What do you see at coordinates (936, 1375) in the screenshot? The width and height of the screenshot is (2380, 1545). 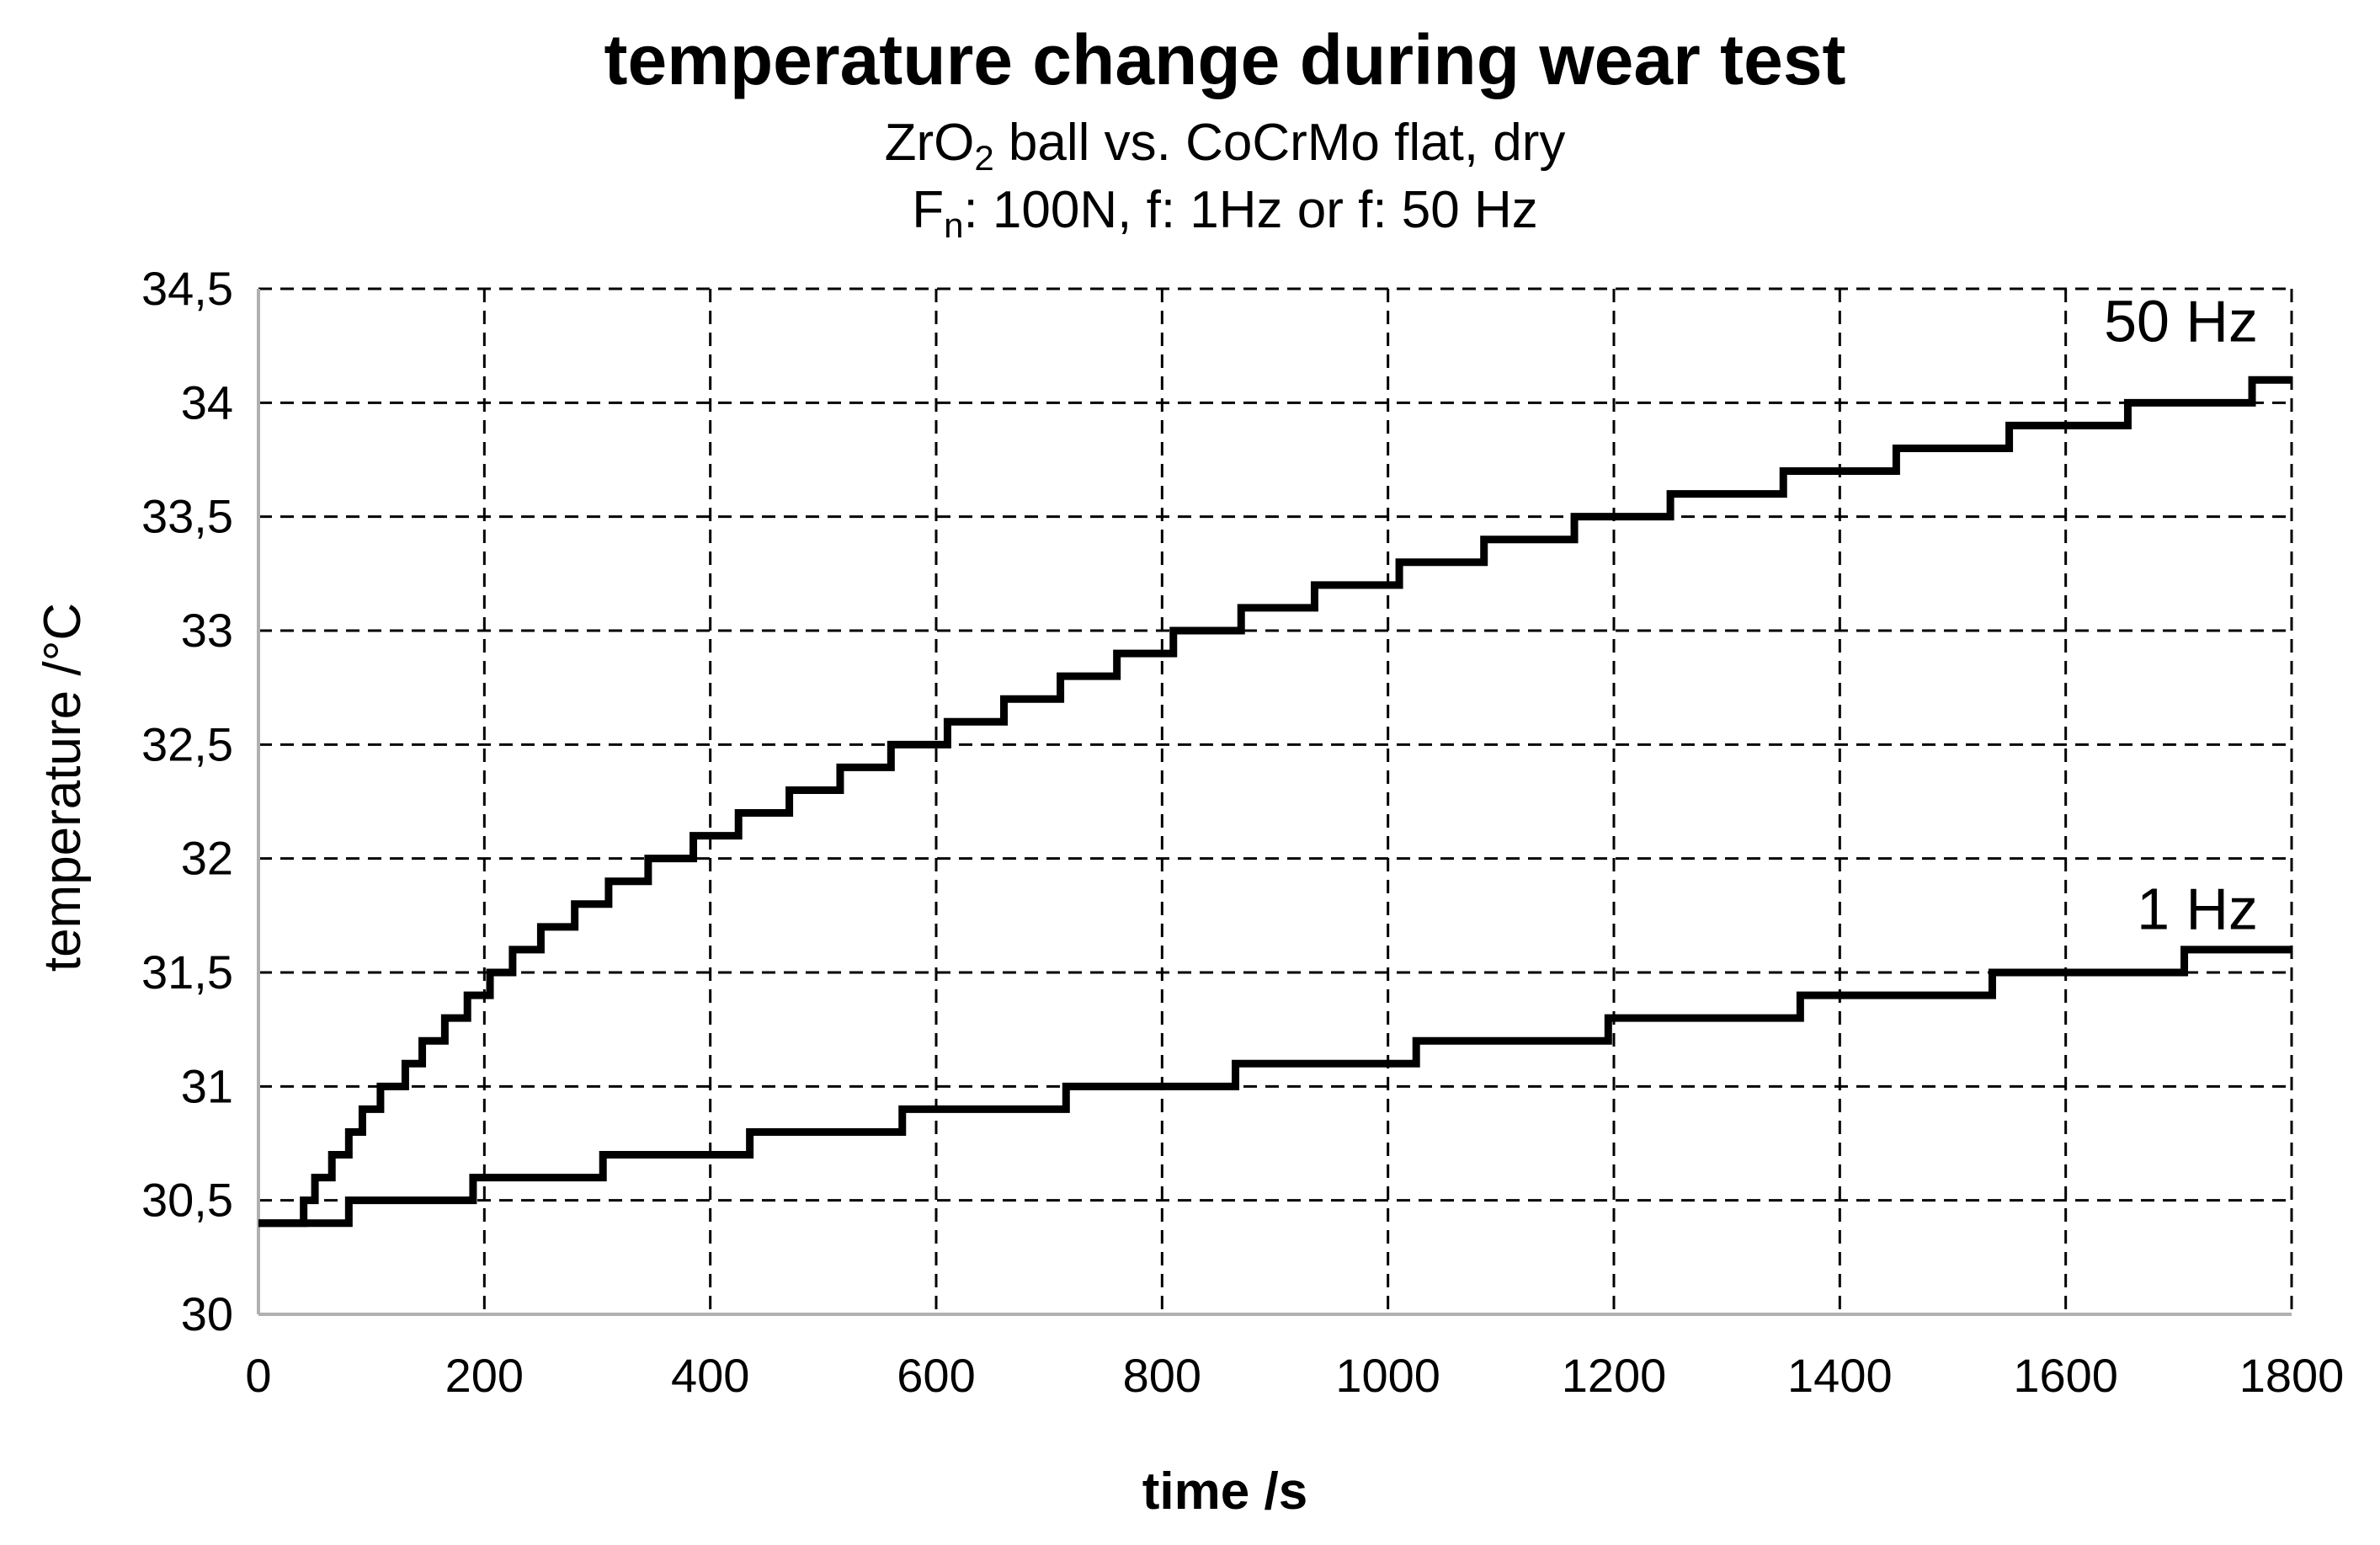 I see `x-tick-label: 600` at bounding box center [936, 1375].